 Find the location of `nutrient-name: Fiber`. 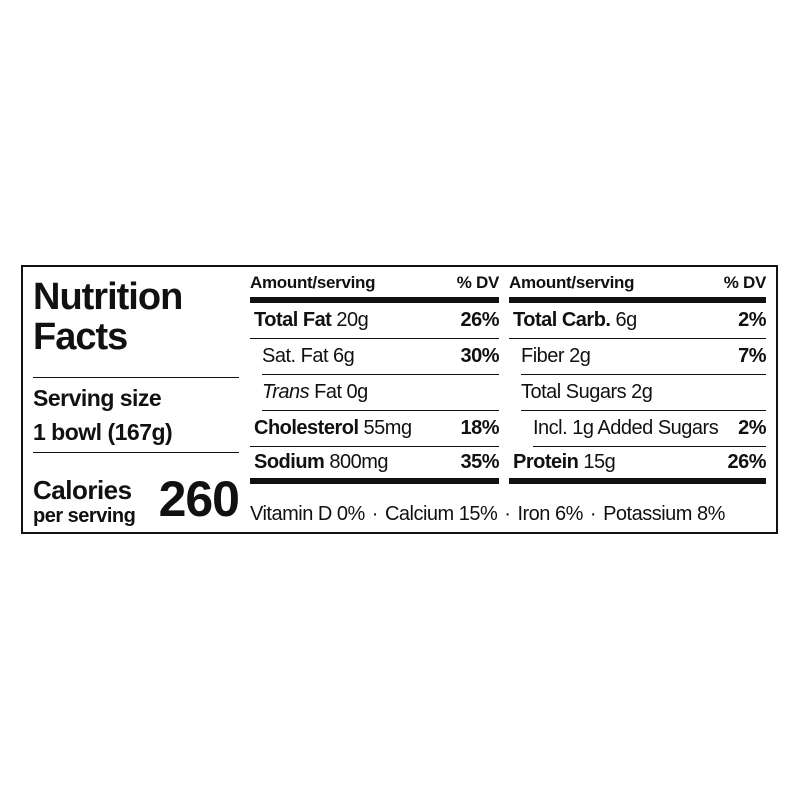

nutrient-name: Fiber is located at coordinates (543, 356).